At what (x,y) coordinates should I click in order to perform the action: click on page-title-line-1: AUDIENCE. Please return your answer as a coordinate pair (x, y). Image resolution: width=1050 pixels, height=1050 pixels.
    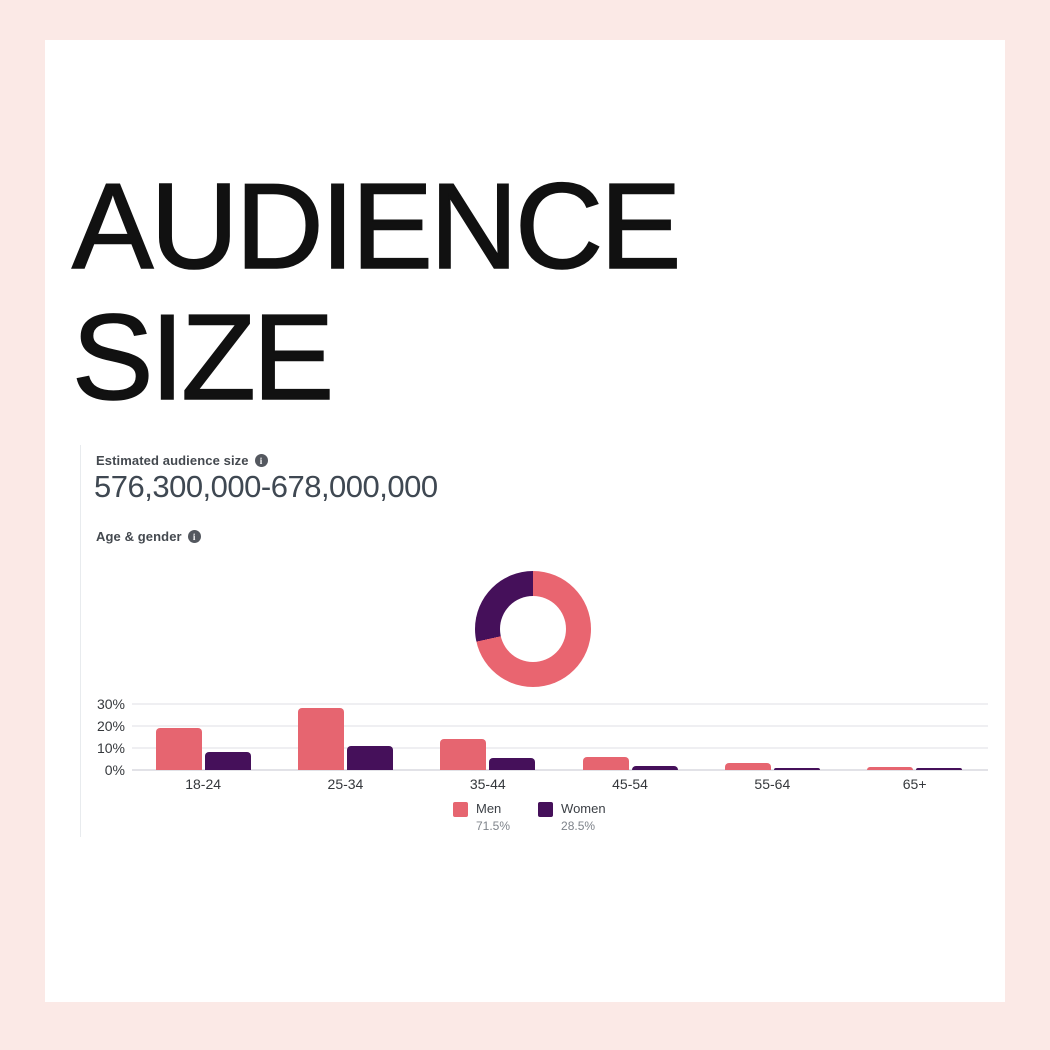
    Looking at the image, I should click on (376, 225).